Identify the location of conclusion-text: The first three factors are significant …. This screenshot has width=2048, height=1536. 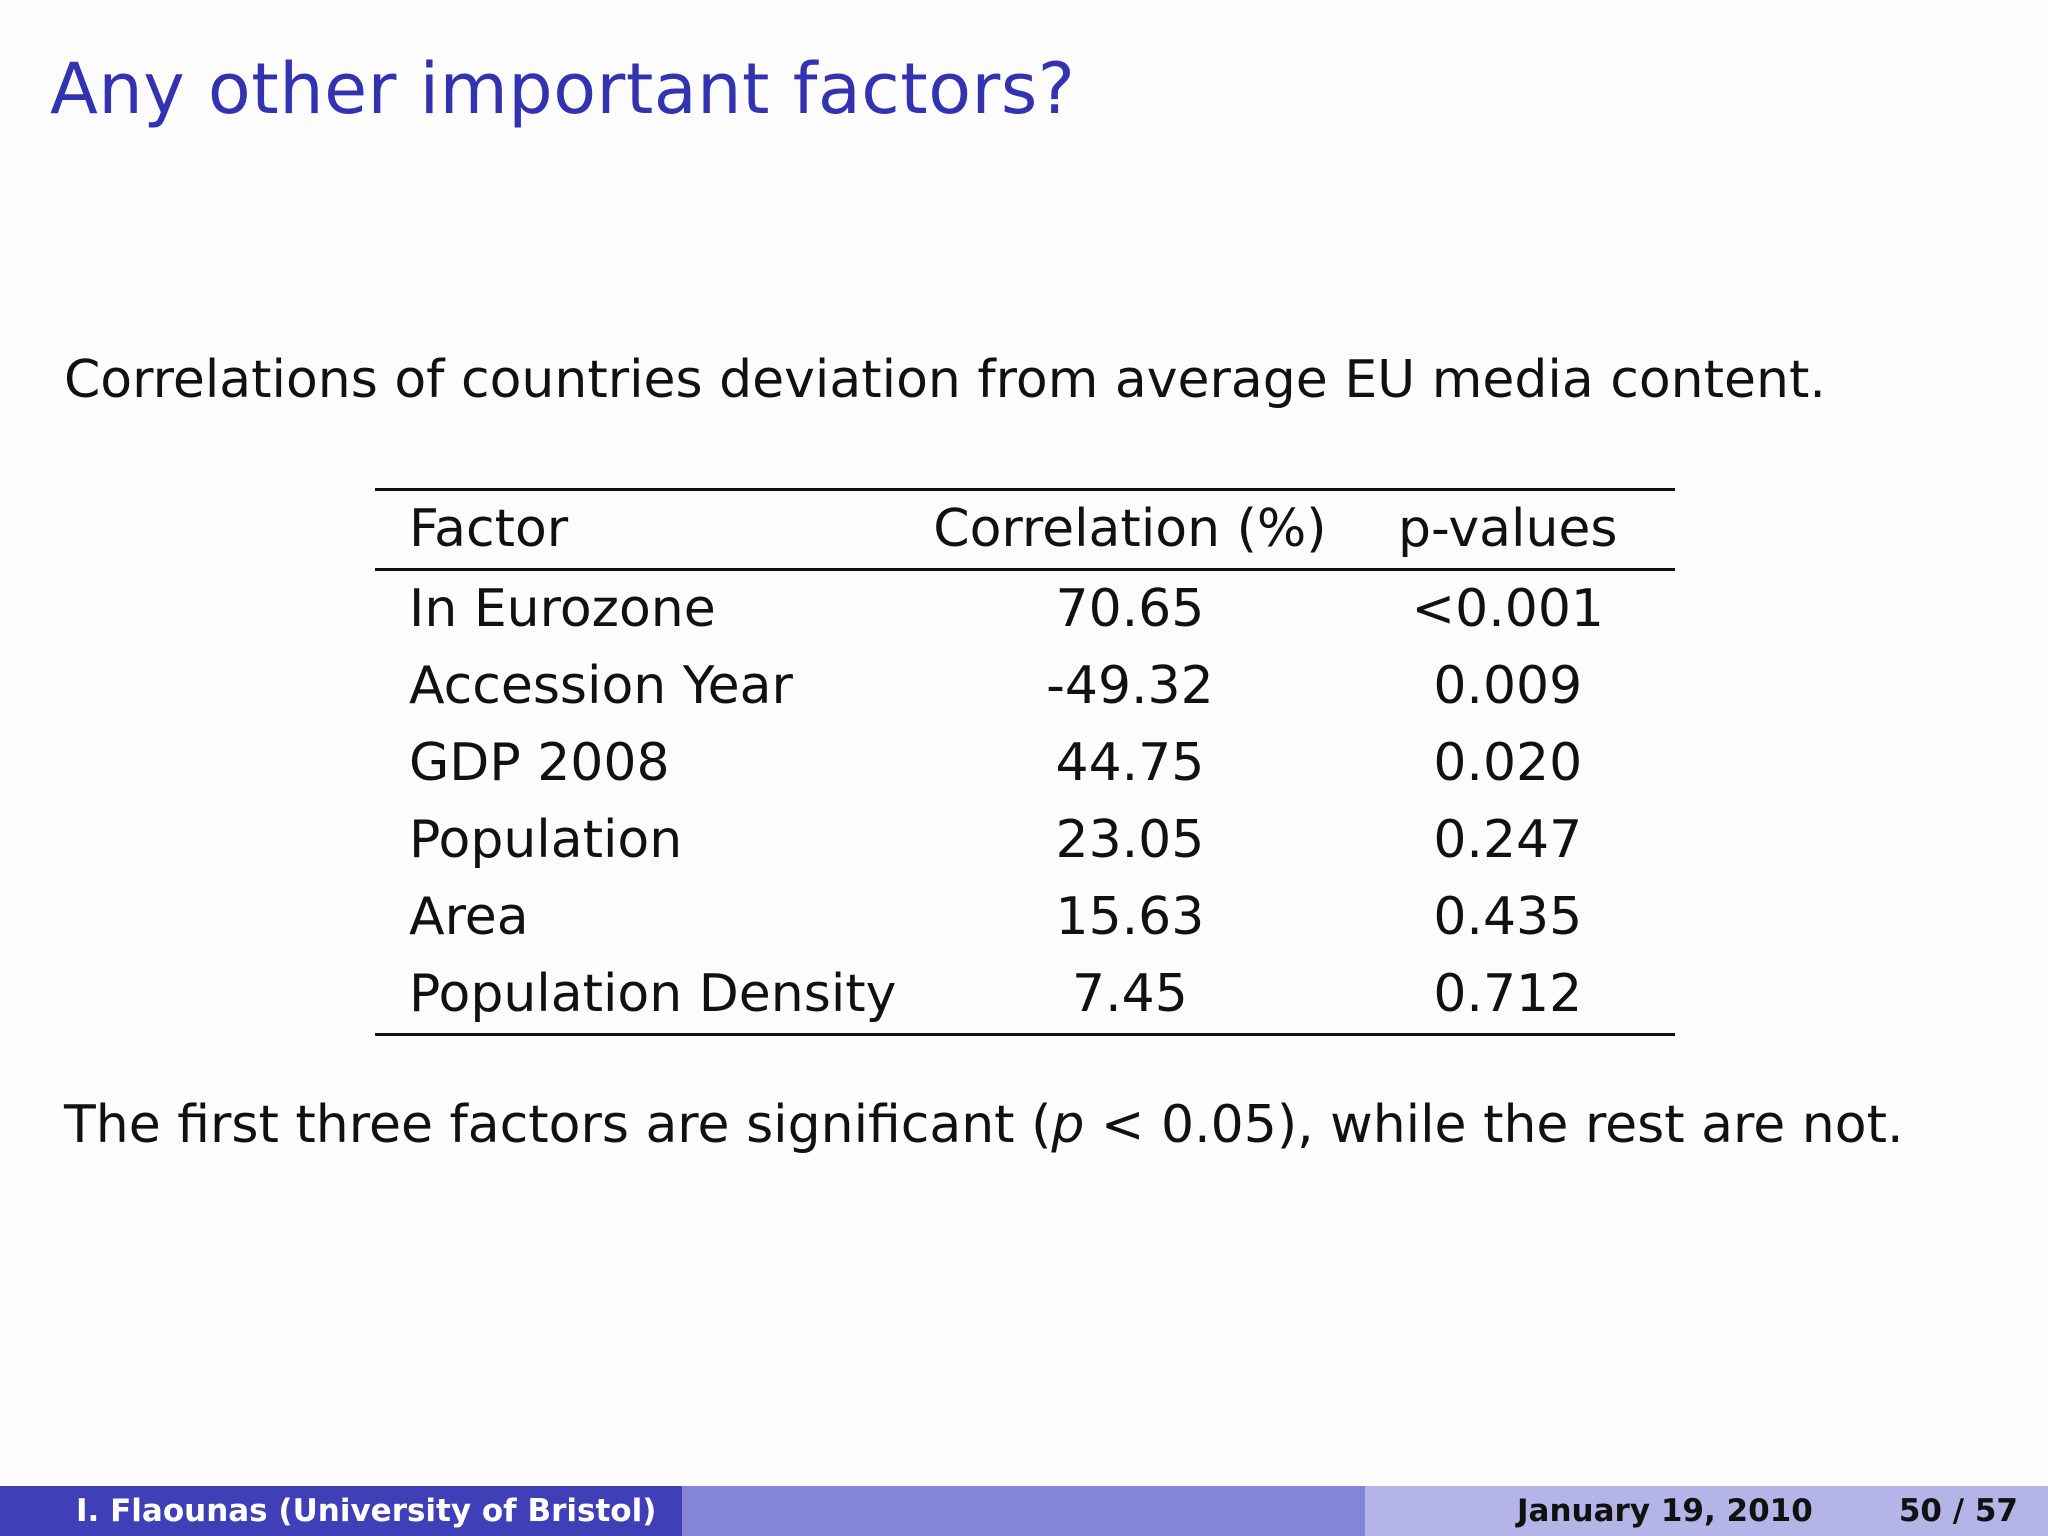
(984, 1125).